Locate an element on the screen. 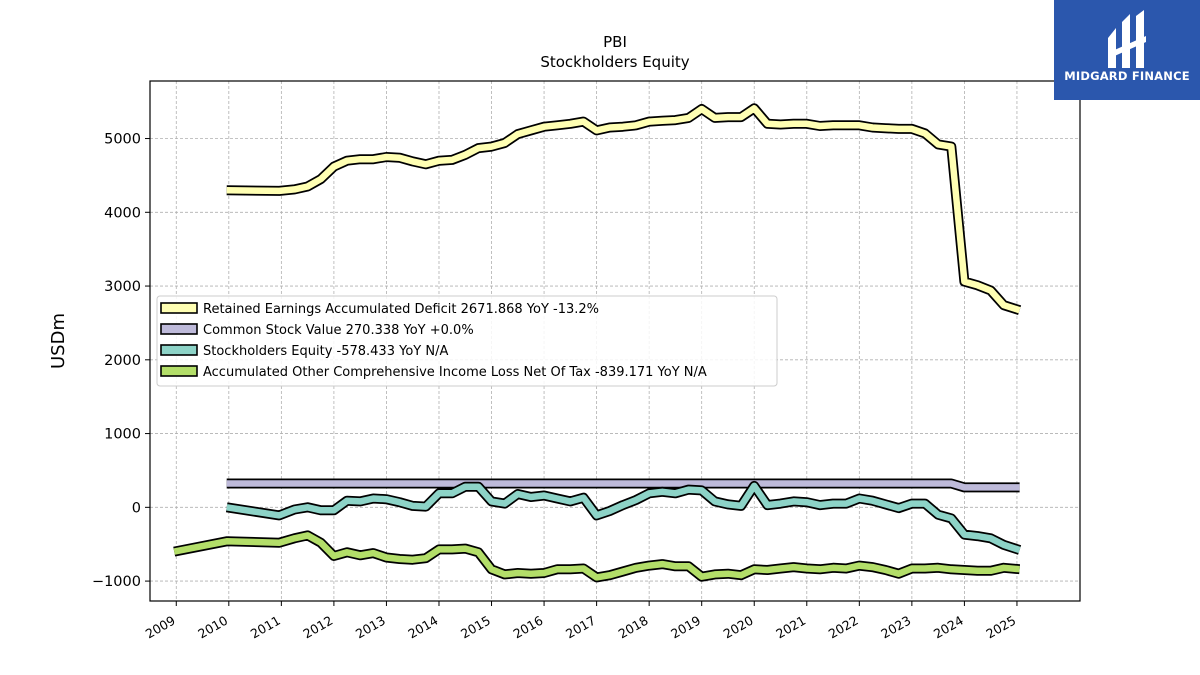  legend-box is located at coordinates (467, 341).